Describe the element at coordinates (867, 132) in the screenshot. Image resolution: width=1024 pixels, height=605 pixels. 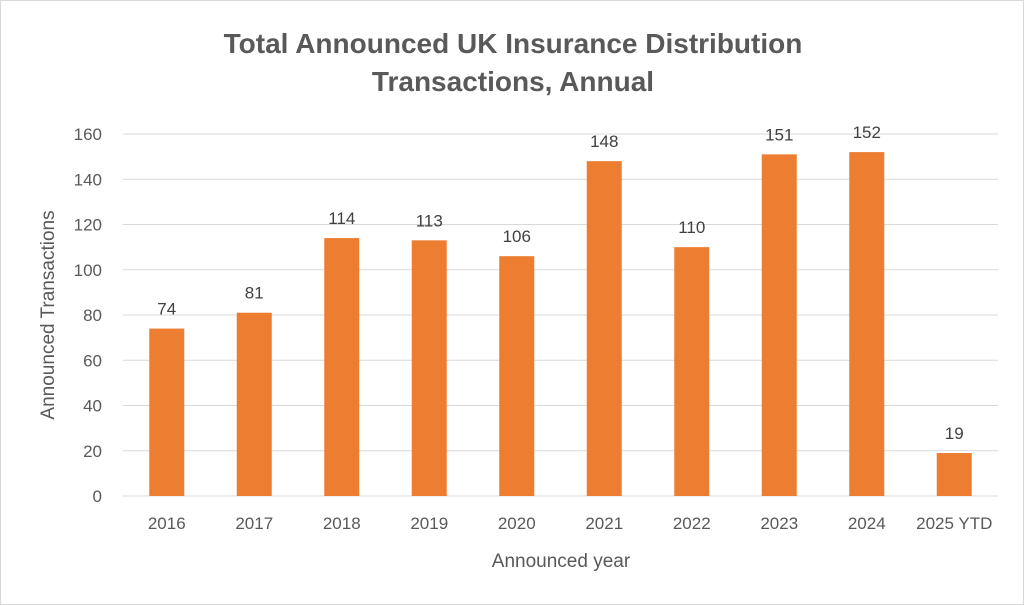
I see `data-label: 152` at that location.